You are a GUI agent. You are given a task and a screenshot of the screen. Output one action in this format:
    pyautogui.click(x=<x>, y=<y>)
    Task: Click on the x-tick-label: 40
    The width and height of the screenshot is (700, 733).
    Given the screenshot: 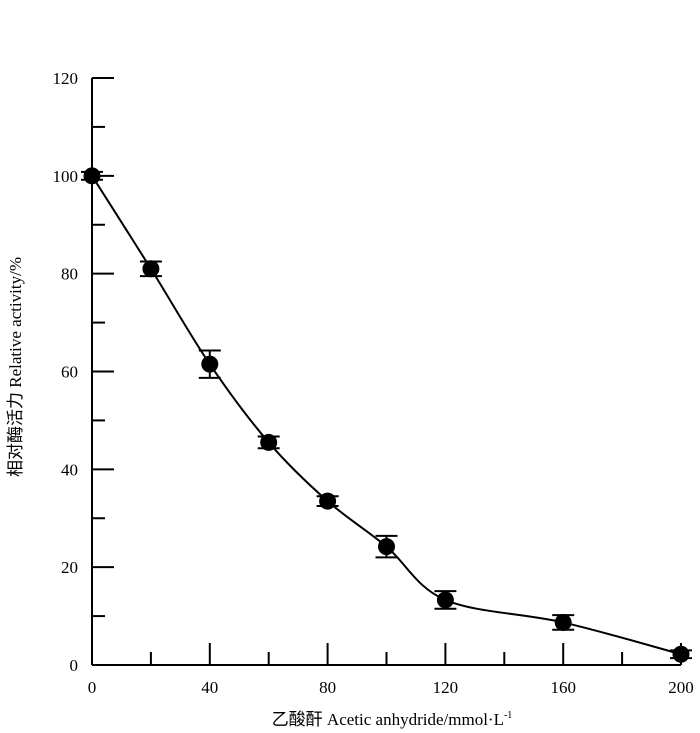 What is the action you would take?
    pyautogui.click(x=209, y=687)
    